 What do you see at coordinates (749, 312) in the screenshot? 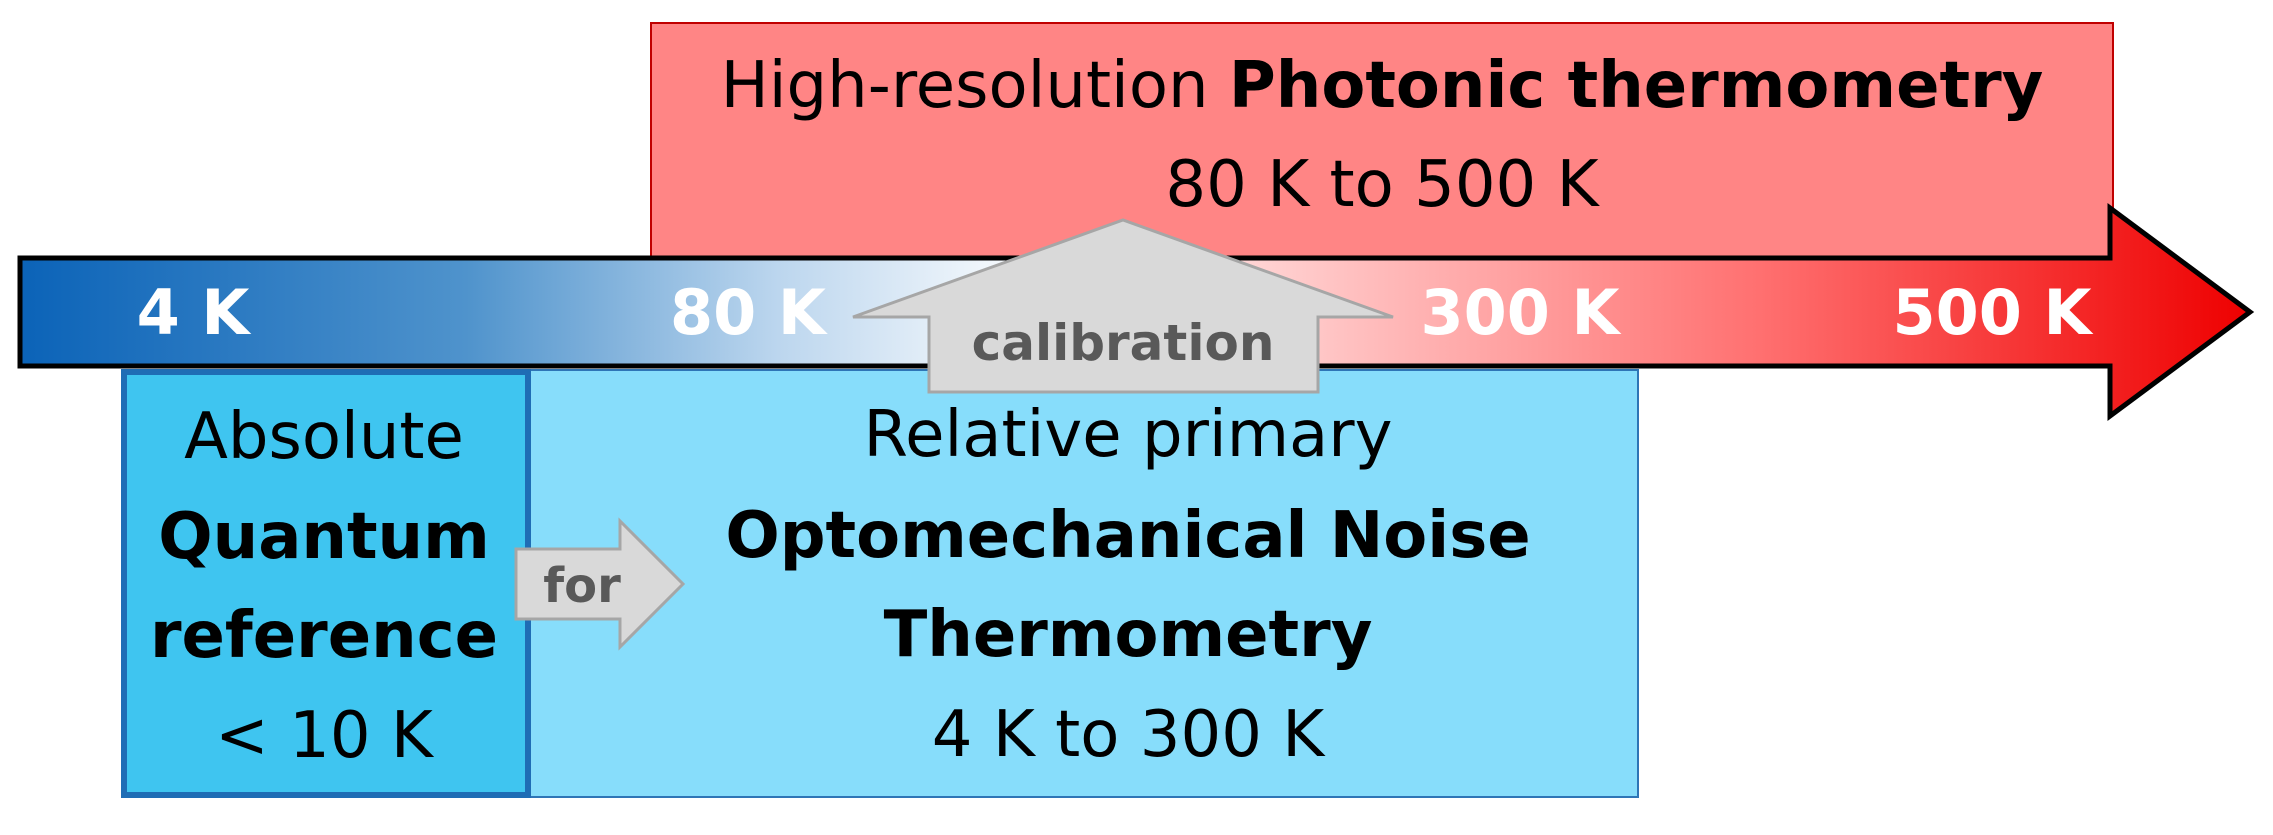
I see `axis-tick-80k: 80 K` at bounding box center [749, 312].